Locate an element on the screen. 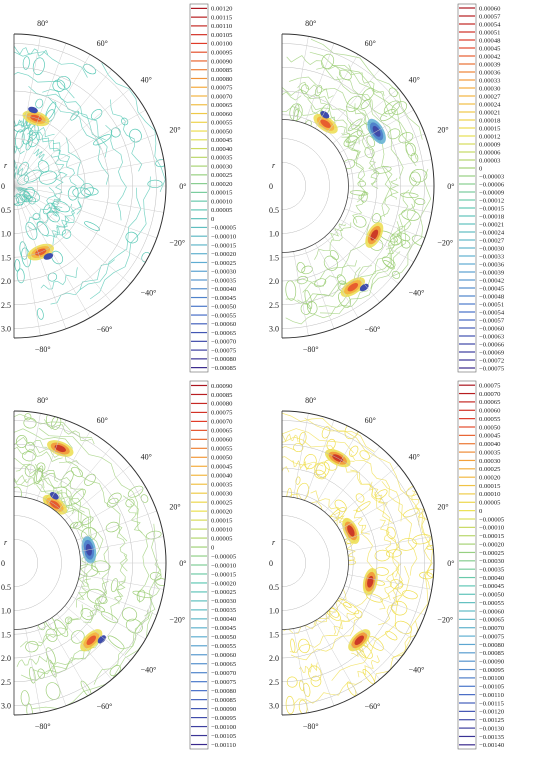 Image resolution: width=535 pixels, height=758 pixels. hotspot-contour is located at coordinates (351, 531).